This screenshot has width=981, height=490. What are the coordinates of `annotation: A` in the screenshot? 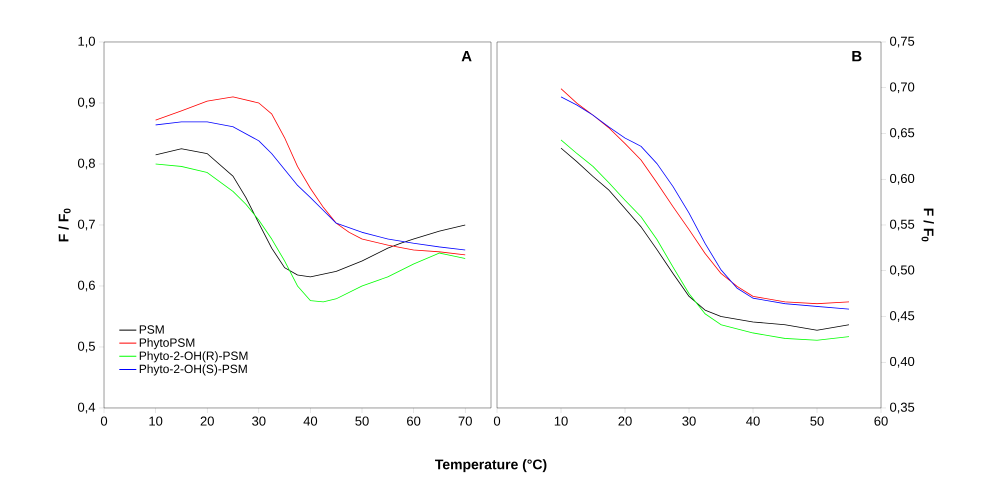 It's located at (467, 56).